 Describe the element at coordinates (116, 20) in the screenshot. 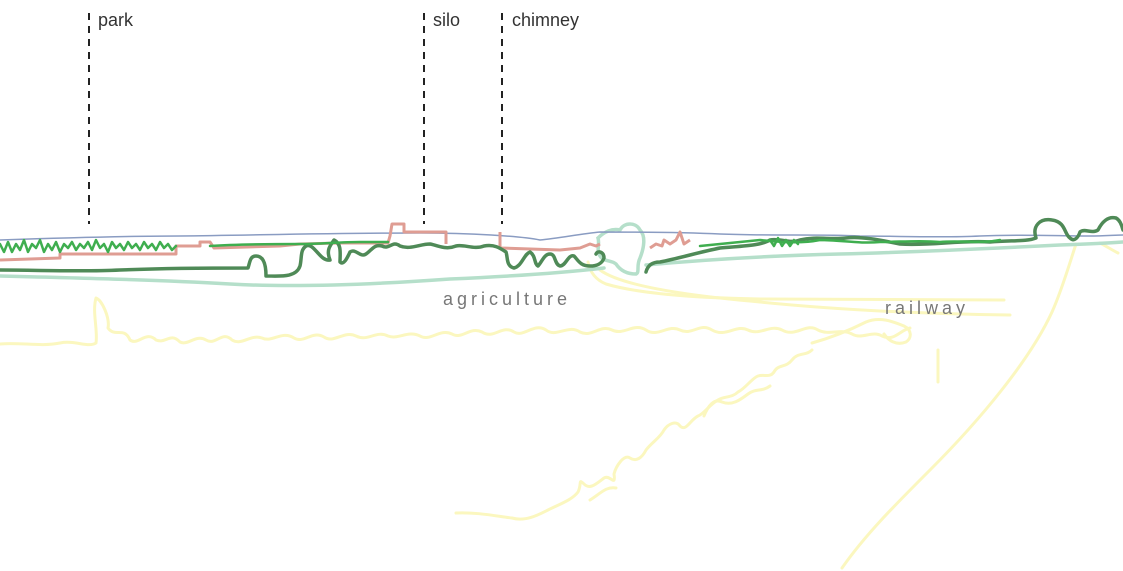

I see `park-label: park` at that location.